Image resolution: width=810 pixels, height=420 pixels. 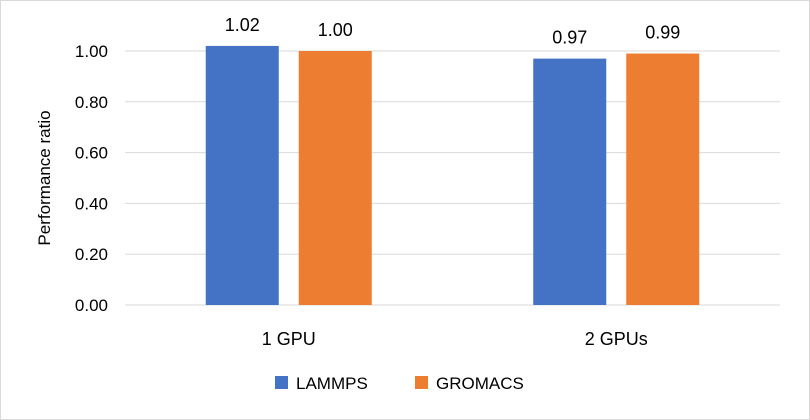 I want to click on data-labels: 1.02 1.00 0.97 0.99, so click(x=453, y=31).